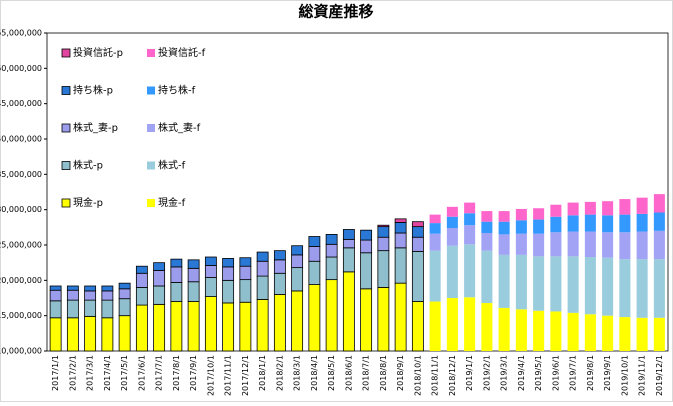 Image resolution: width=673 pixels, height=406 pixels. Describe the element at coordinates (179, 127) in the screenshot. I see `legend-label: 株式_妻-f` at that location.